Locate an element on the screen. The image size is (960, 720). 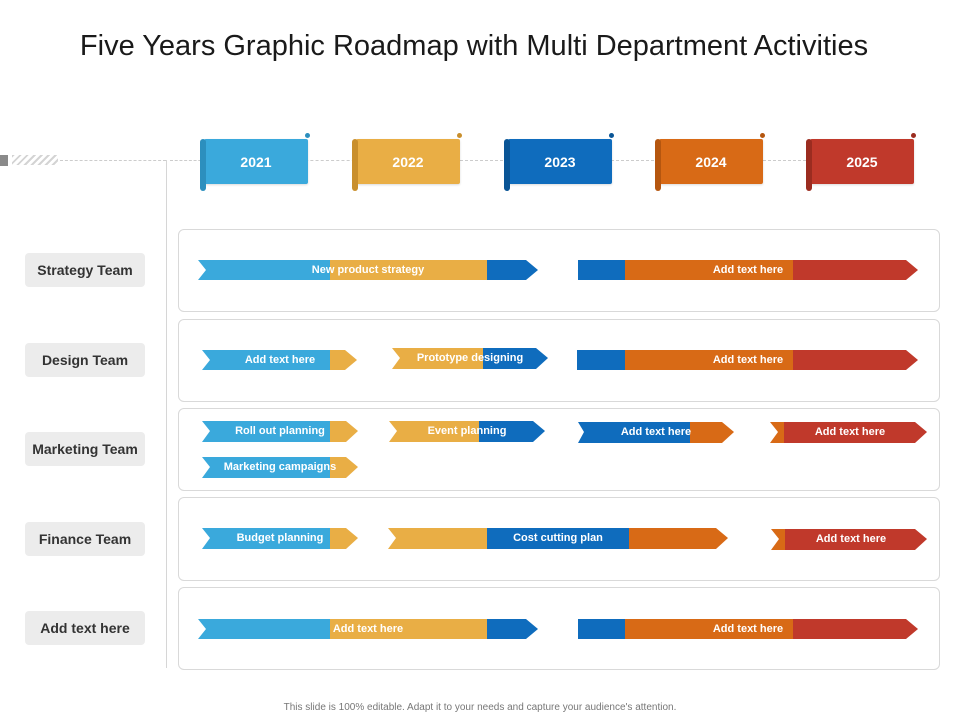
team-label-finance: Finance Team is located at coordinates (85, 539).